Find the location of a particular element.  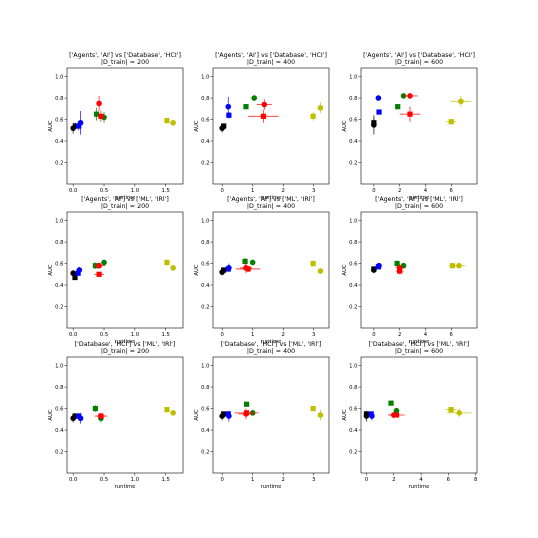

subplot-title-line: ['Agents', 'AI'] vs ['ML', 'IRl'] is located at coordinates (419, 199).